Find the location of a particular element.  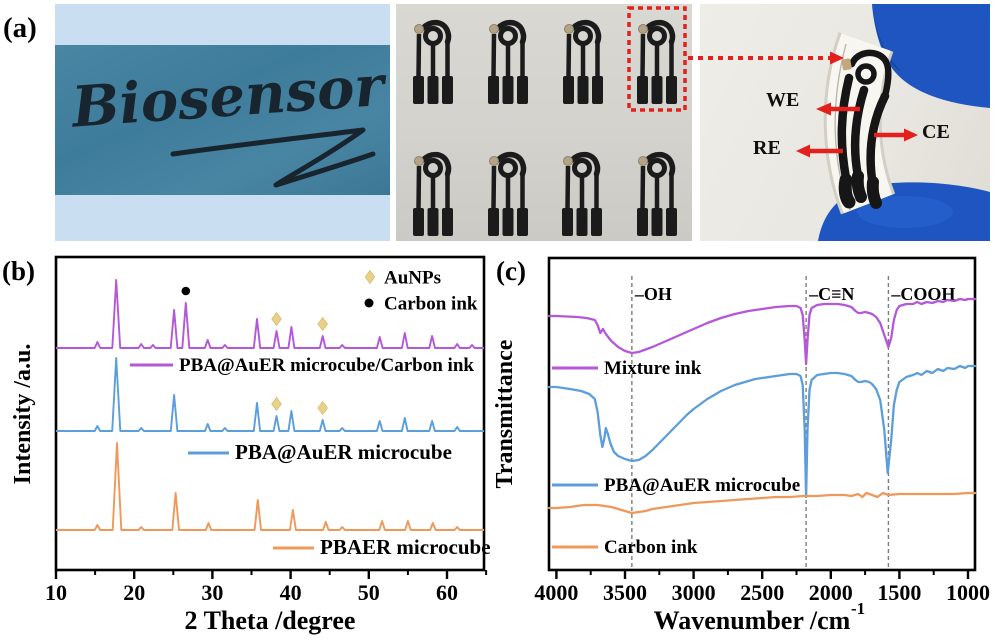

xrd-tick-label: 20 is located at coordinates (134, 592).